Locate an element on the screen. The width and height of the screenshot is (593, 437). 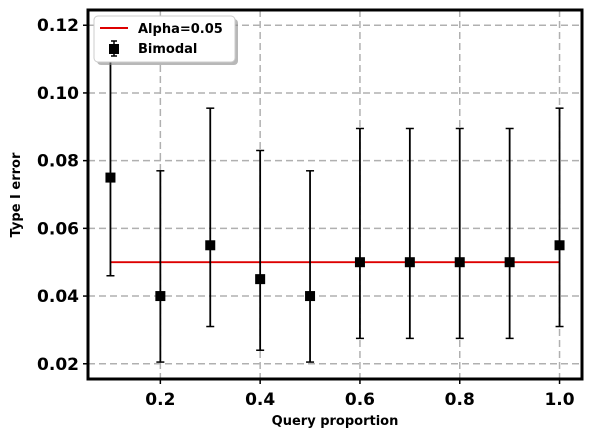
legend-box is located at coordinates (164, 39).